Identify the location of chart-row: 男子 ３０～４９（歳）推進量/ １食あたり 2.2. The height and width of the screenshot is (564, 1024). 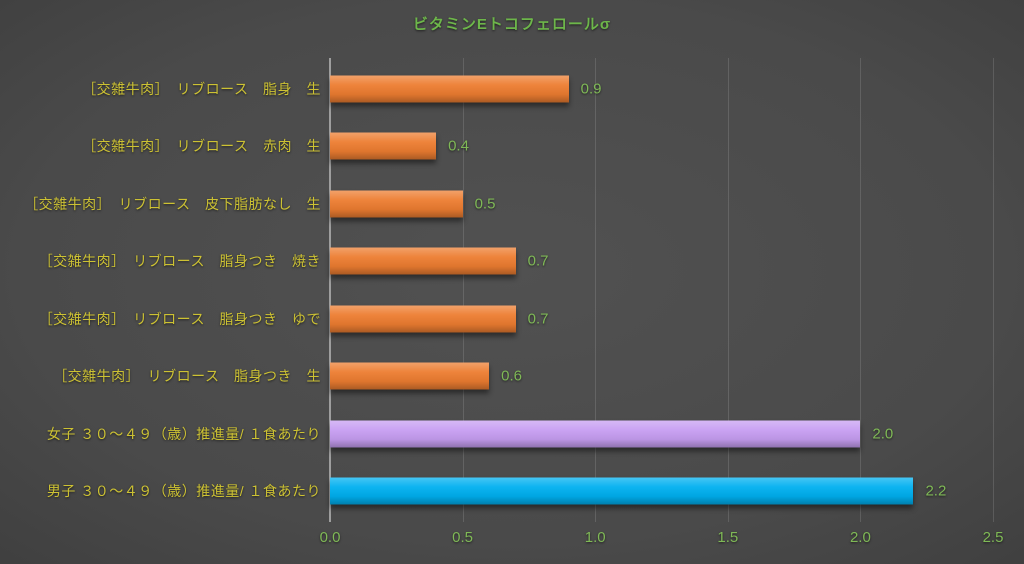
(496, 492).